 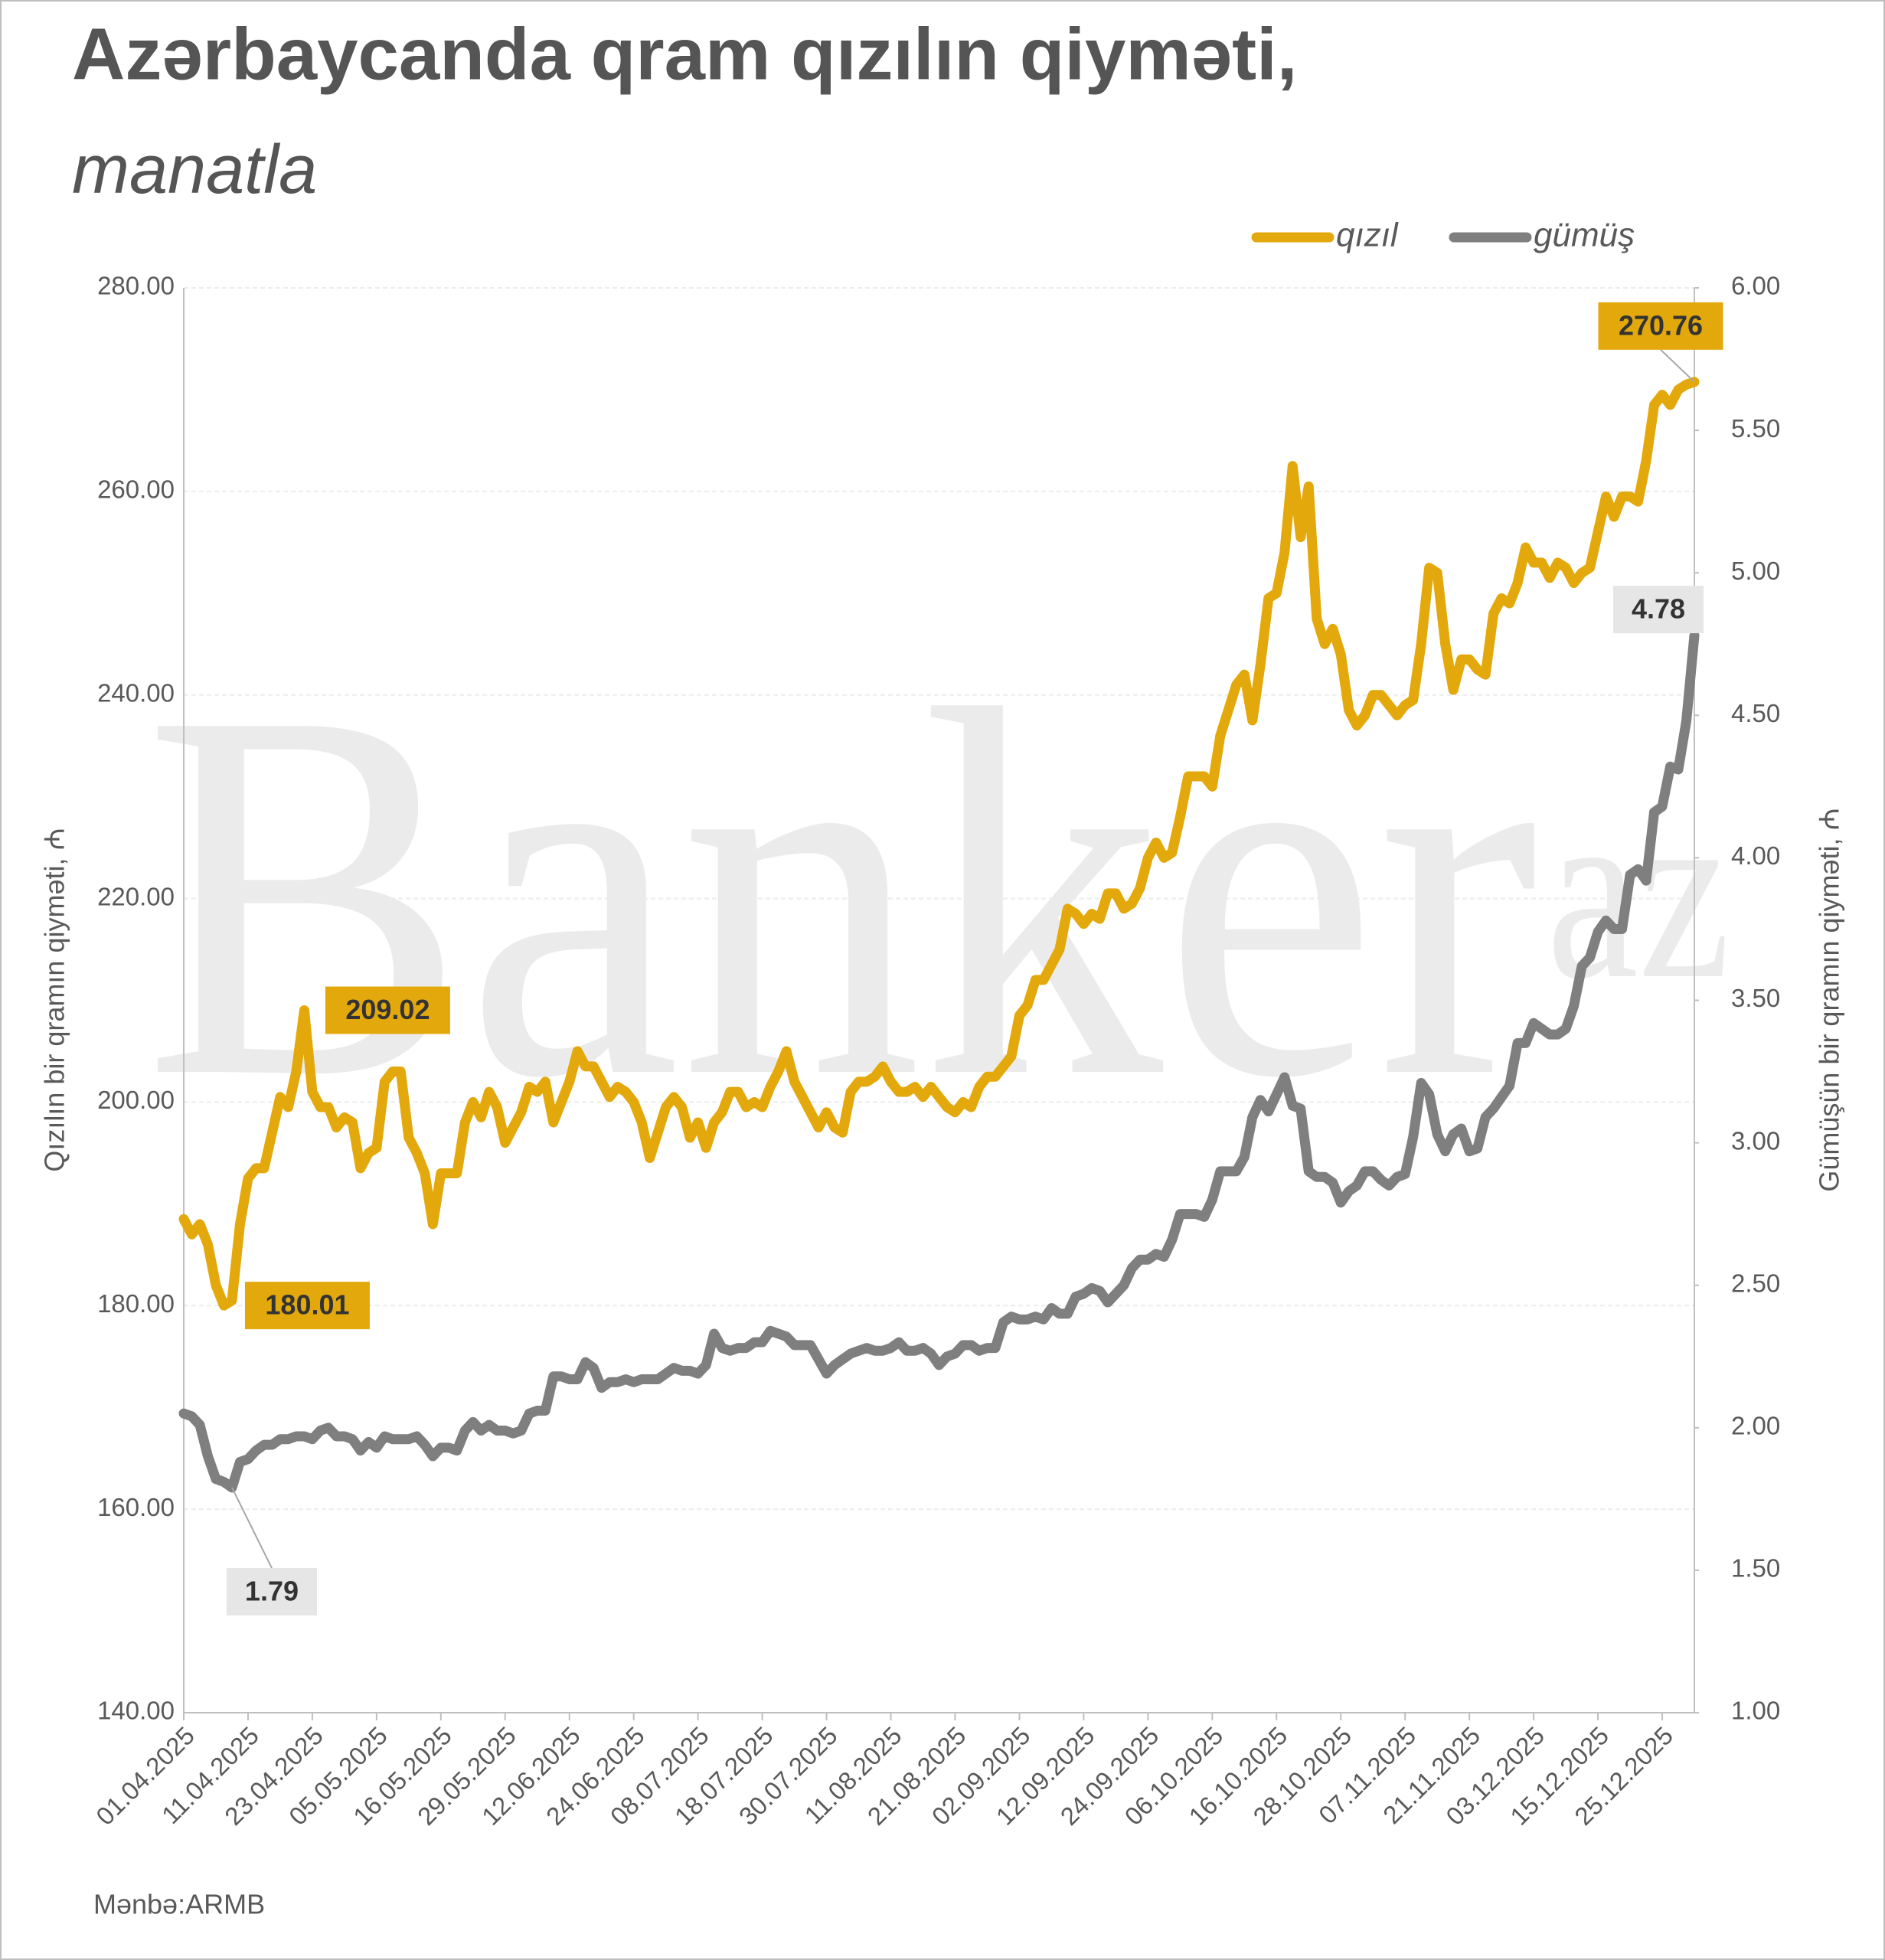 What do you see at coordinates (1755, 855) in the screenshot?
I see `y2-tick-label: 4.00` at bounding box center [1755, 855].